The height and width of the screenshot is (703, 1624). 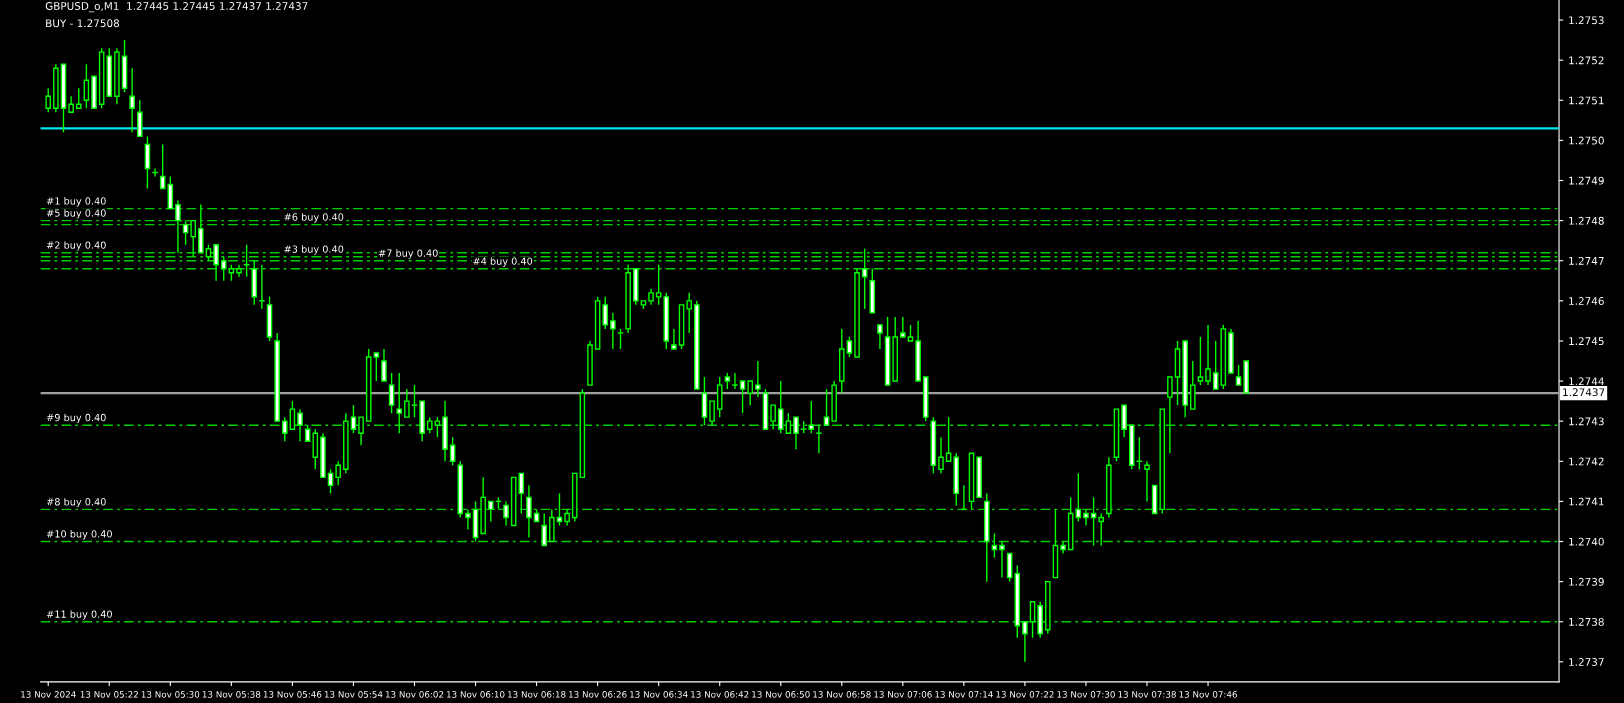 What do you see at coordinates (1025, 694) in the screenshot?
I see `x-tick-label: 13 Nov 07:22` at bounding box center [1025, 694].